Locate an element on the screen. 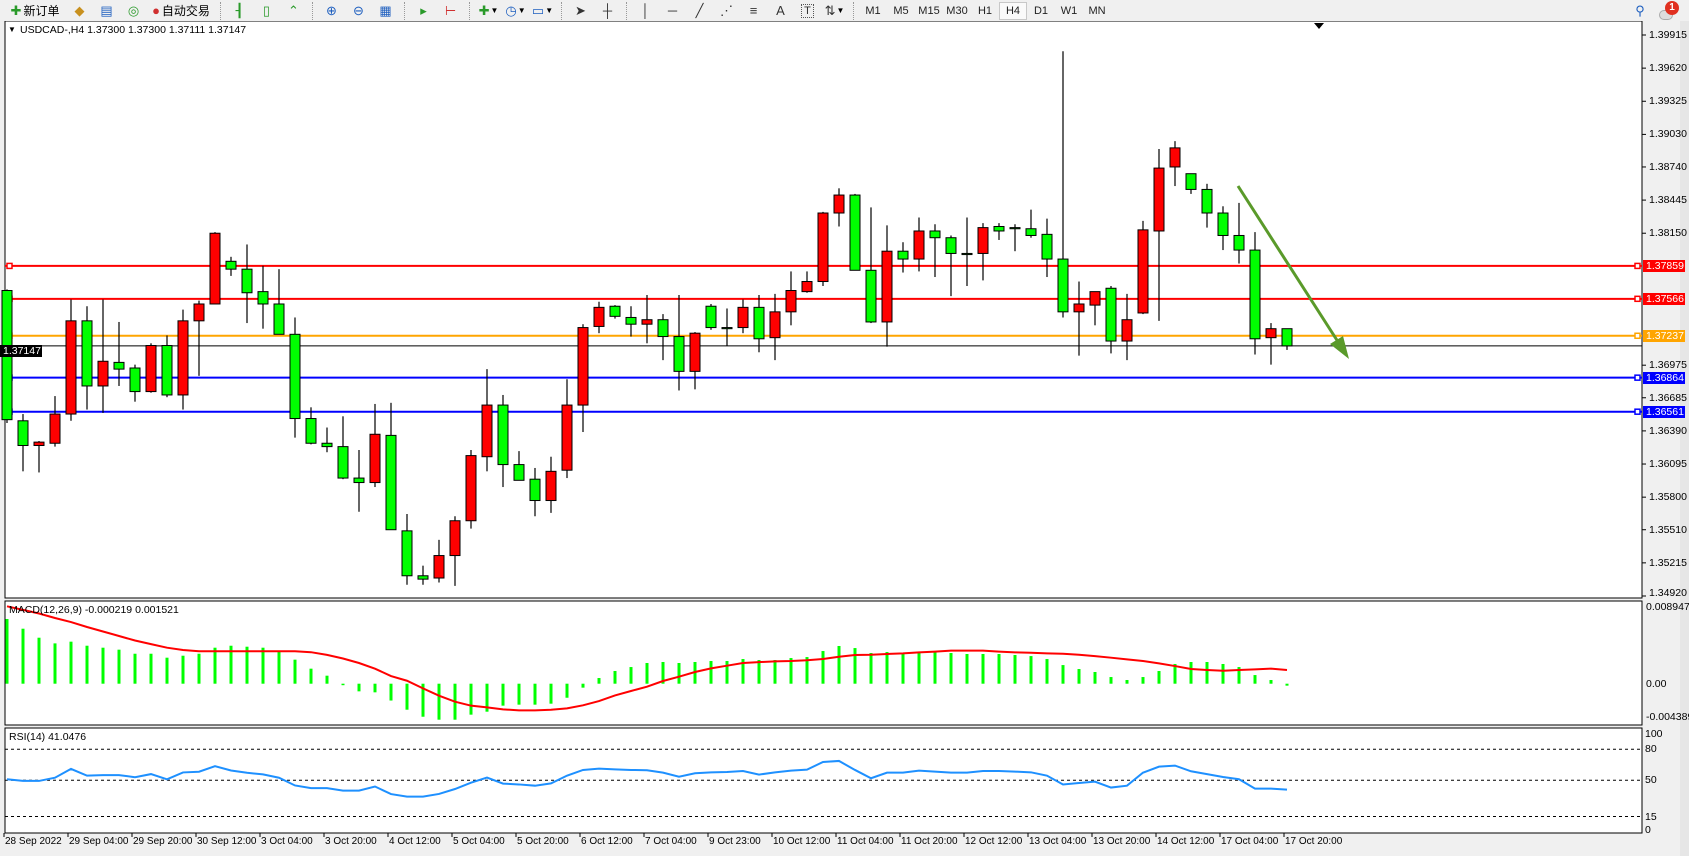  auto-trading-button: ● 自动交易 is located at coordinates (181, 10).